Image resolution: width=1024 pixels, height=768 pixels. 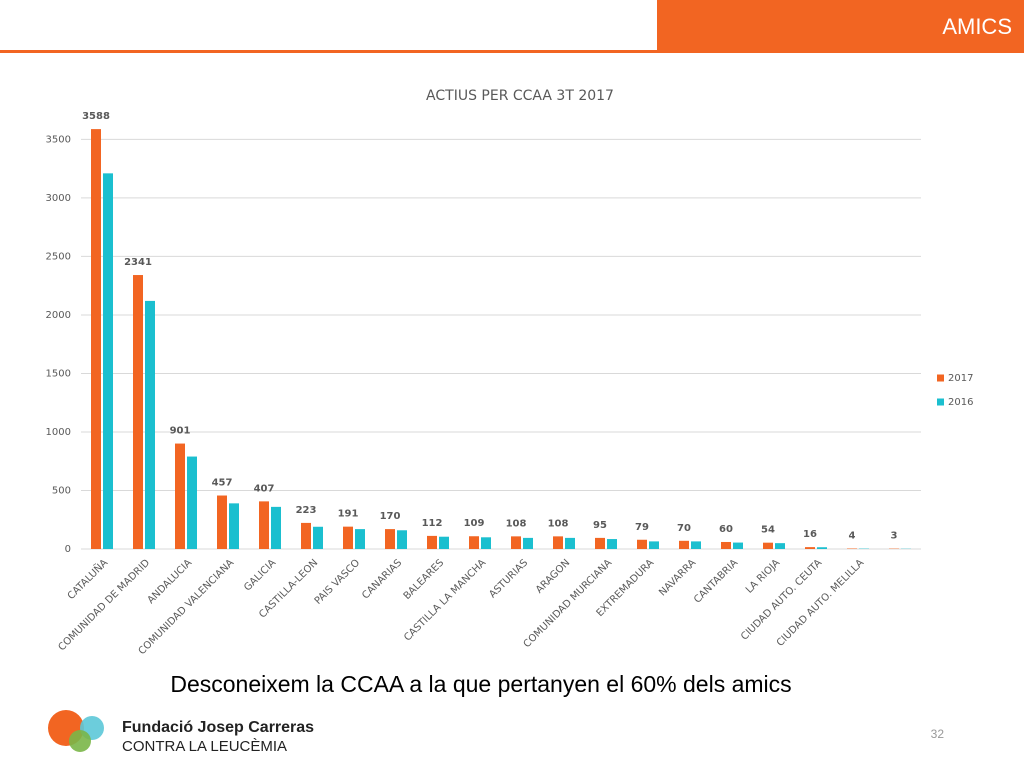 What do you see at coordinates (61, 490) in the screenshot?
I see `y-tick-label: 500` at bounding box center [61, 490].